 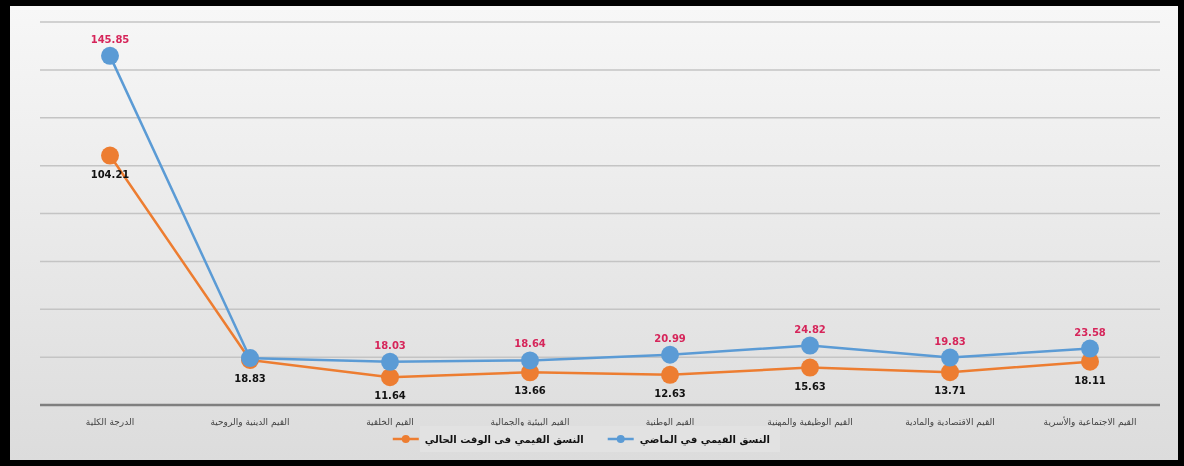 I want to click on data-label: 19.83, so click(x=950, y=341).